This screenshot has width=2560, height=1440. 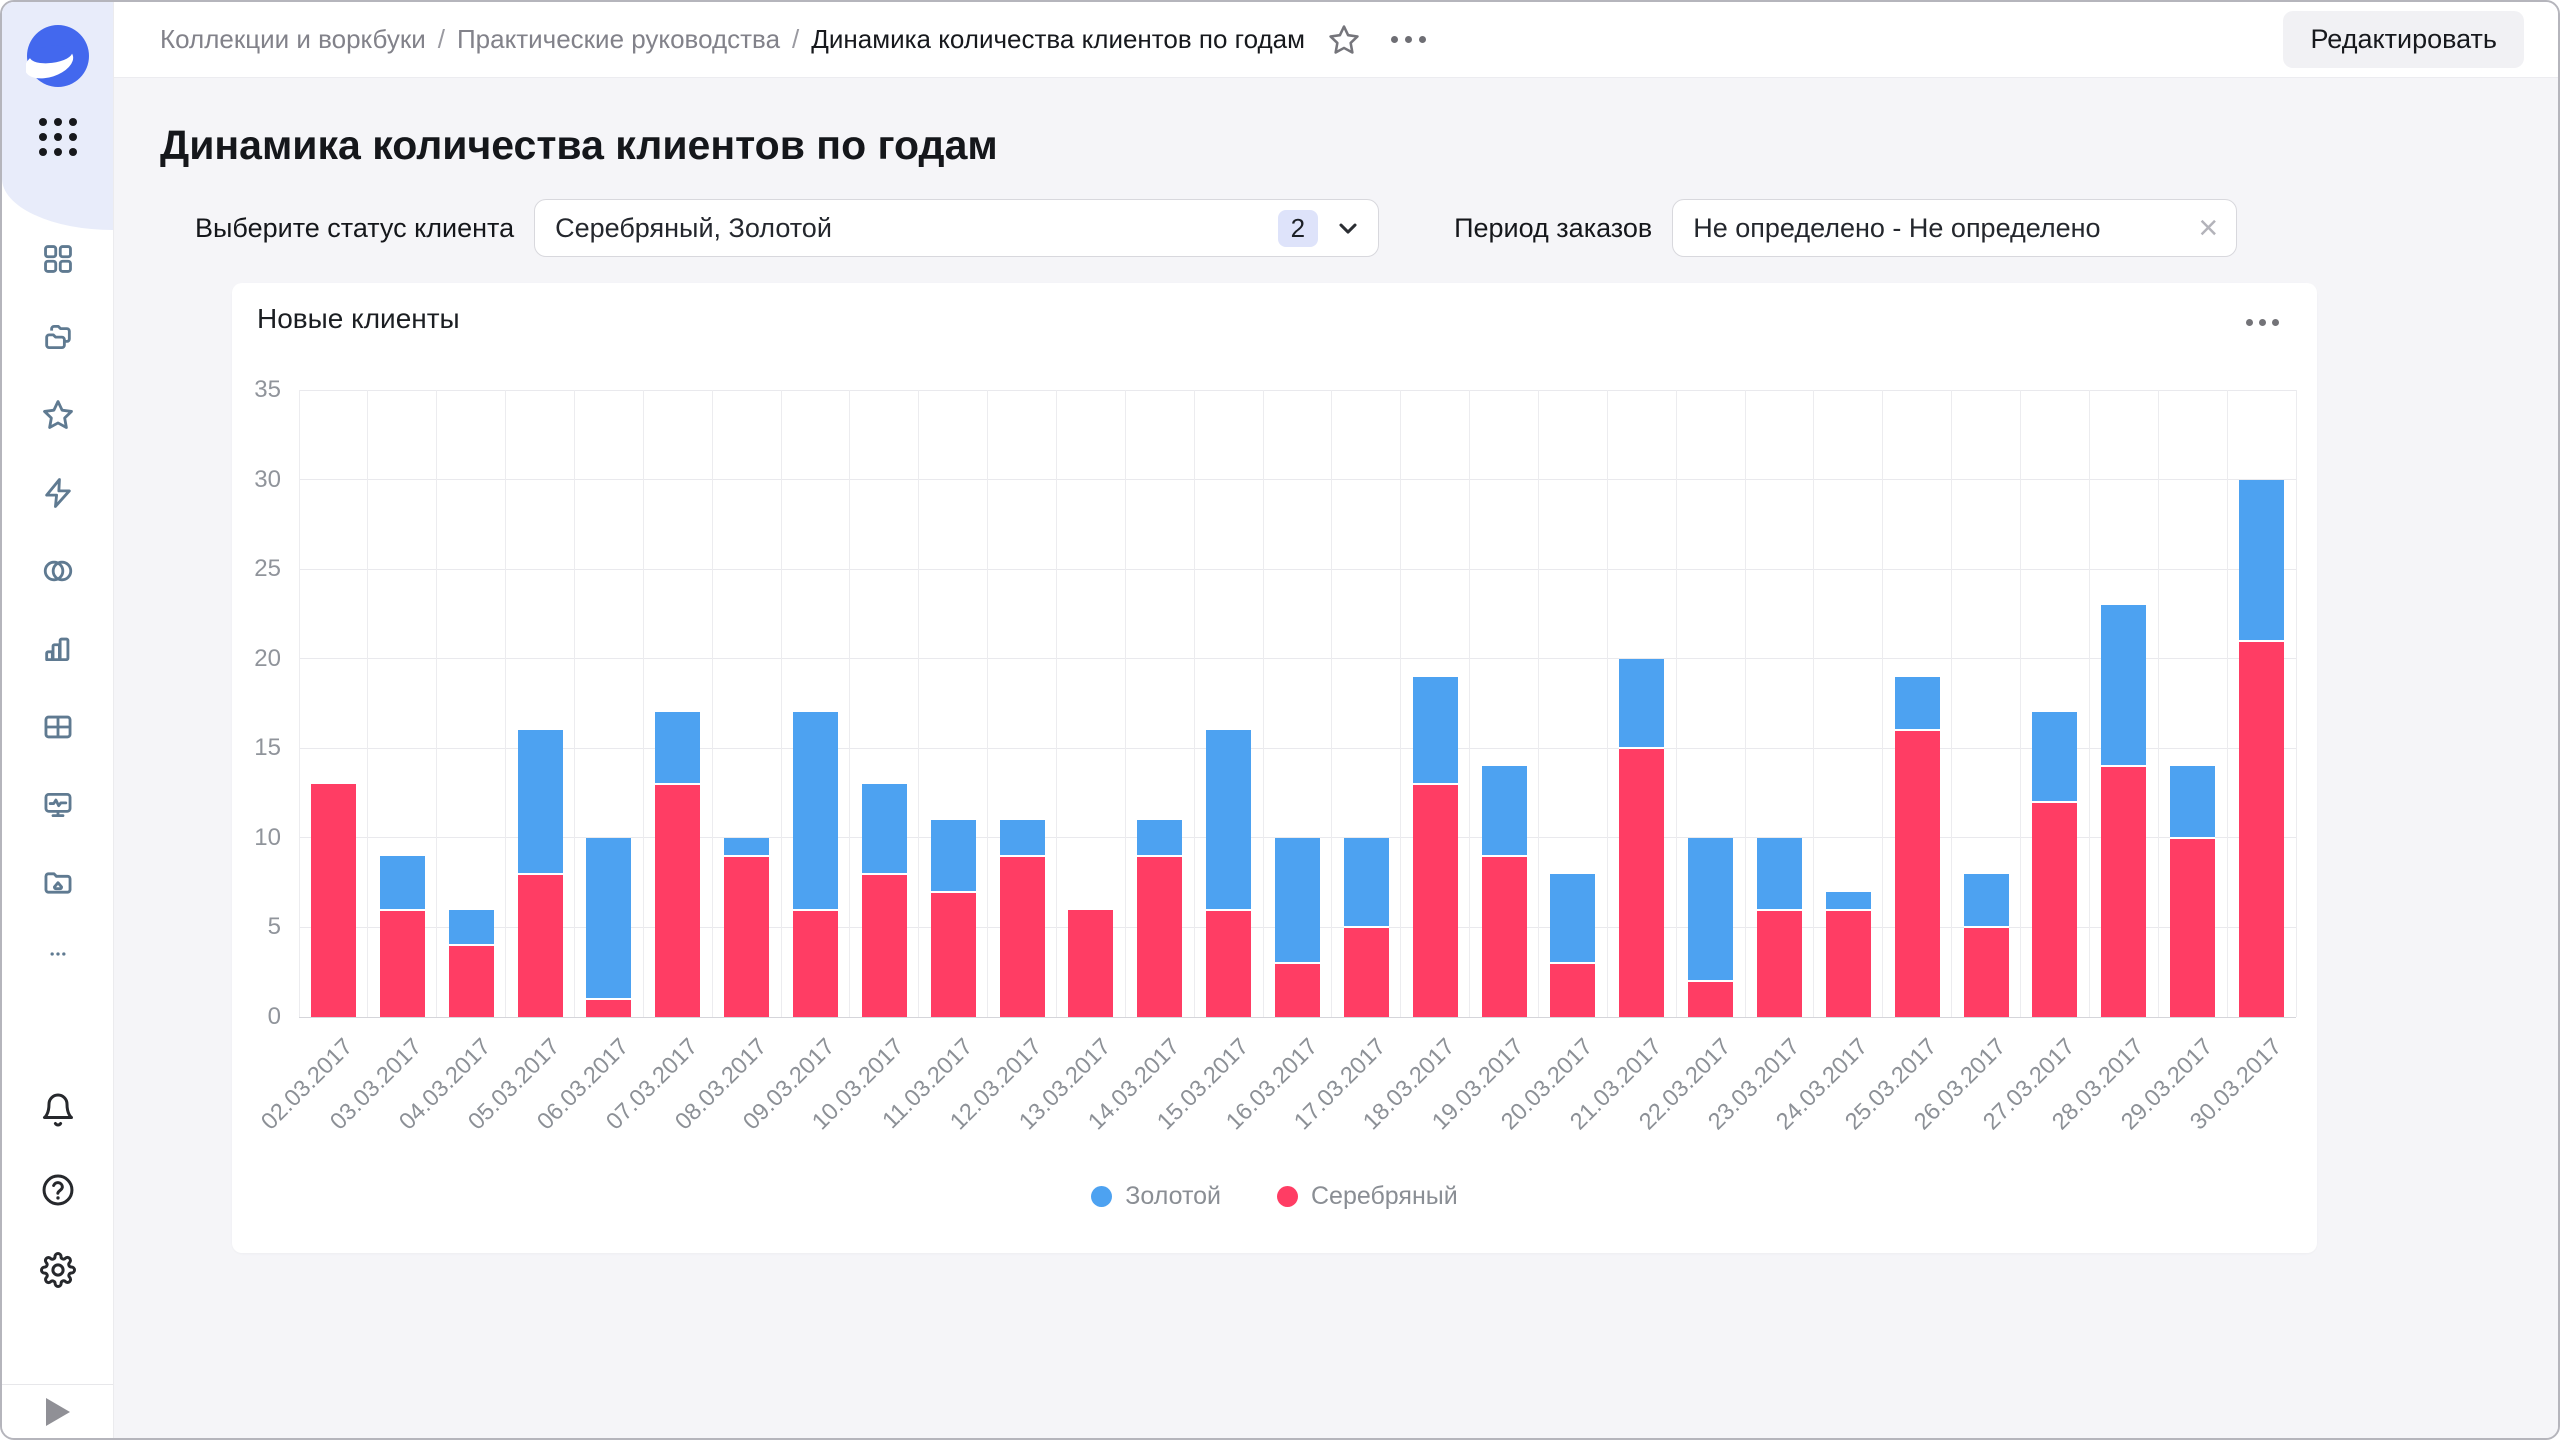 What do you see at coordinates (1955, 228) in the screenshot?
I see `period-filter-input: Не определено - Не определено ×` at bounding box center [1955, 228].